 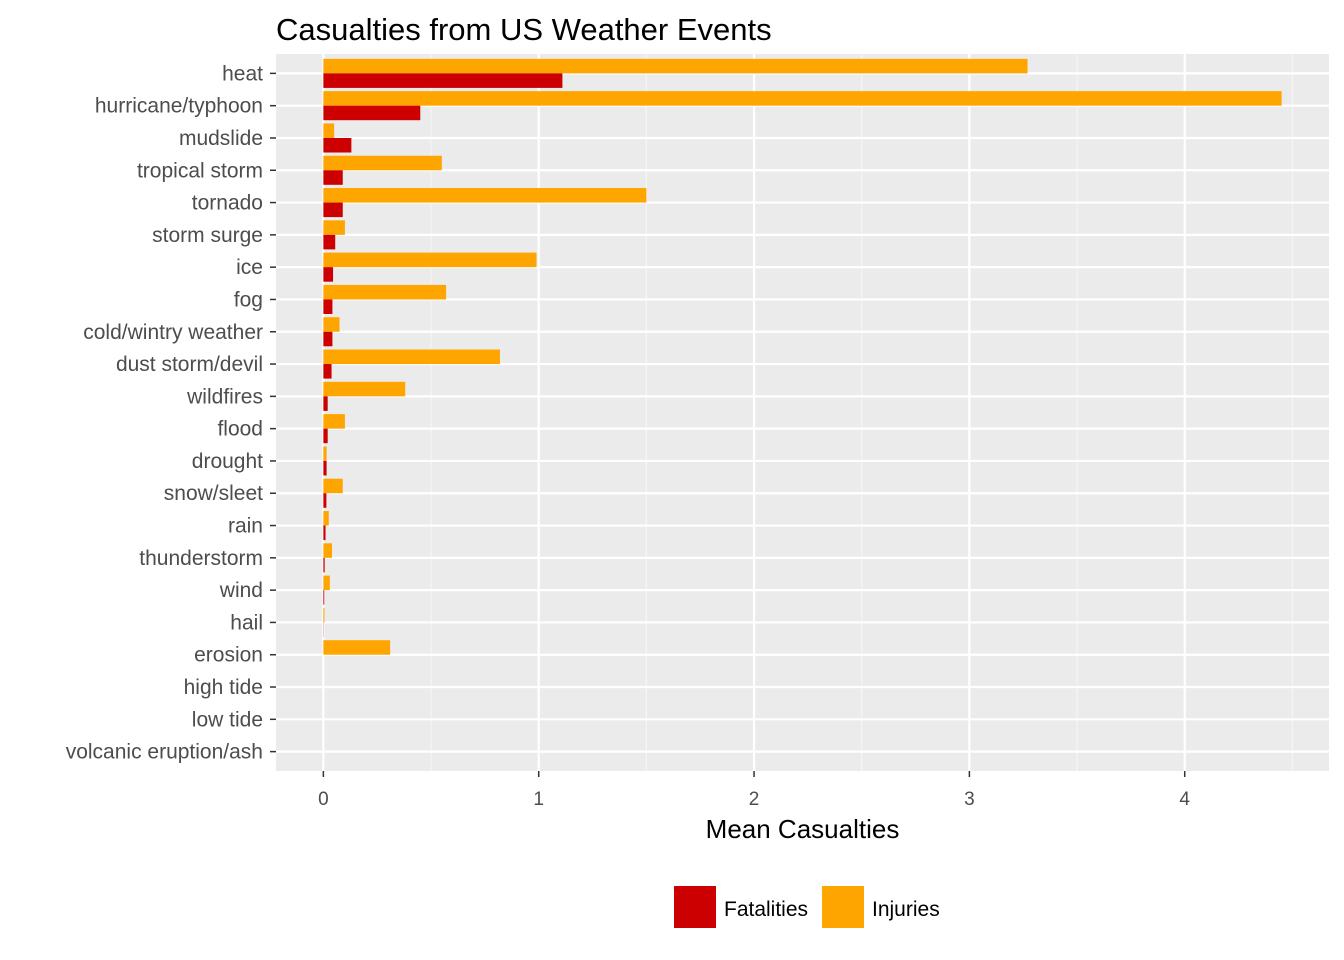 I want to click on x-tick-label: 4, so click(x=1184, y=799).